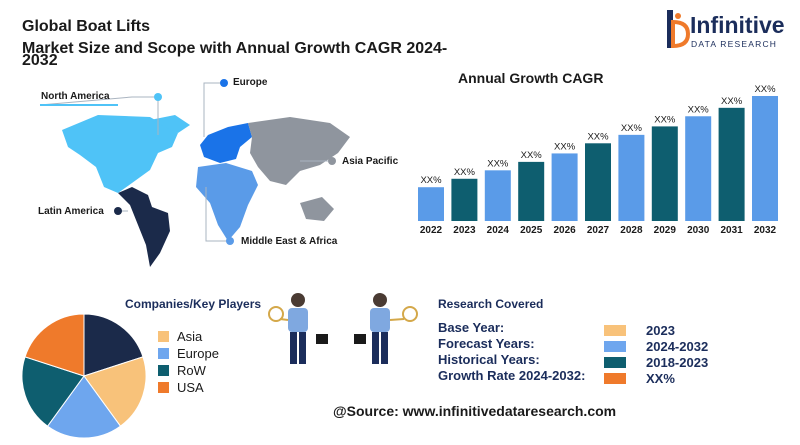 The height and width of the screenshot is (445, 800). Describe the element at coordinates (40, 60) in the screenshot. I see `title-year-overlap: 2032` at that location.